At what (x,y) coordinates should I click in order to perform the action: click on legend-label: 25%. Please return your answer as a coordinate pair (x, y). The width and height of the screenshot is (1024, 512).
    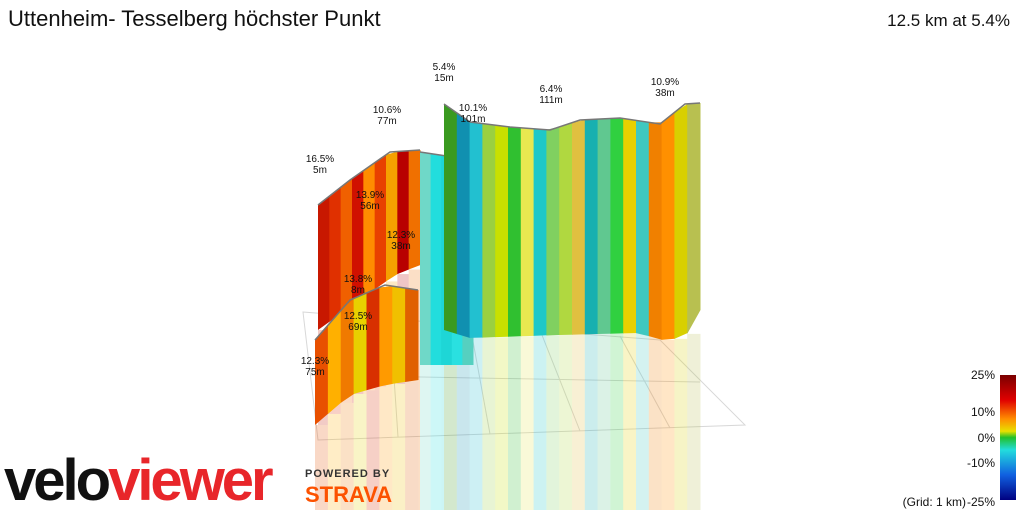
    Looking at the image, I should click on (983, 375).